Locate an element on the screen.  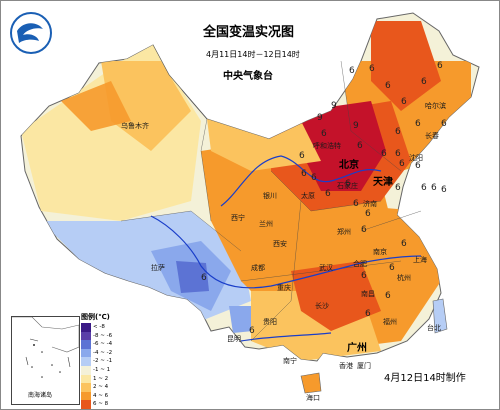
city-label: 北京 is located at coordinates (349, 165).